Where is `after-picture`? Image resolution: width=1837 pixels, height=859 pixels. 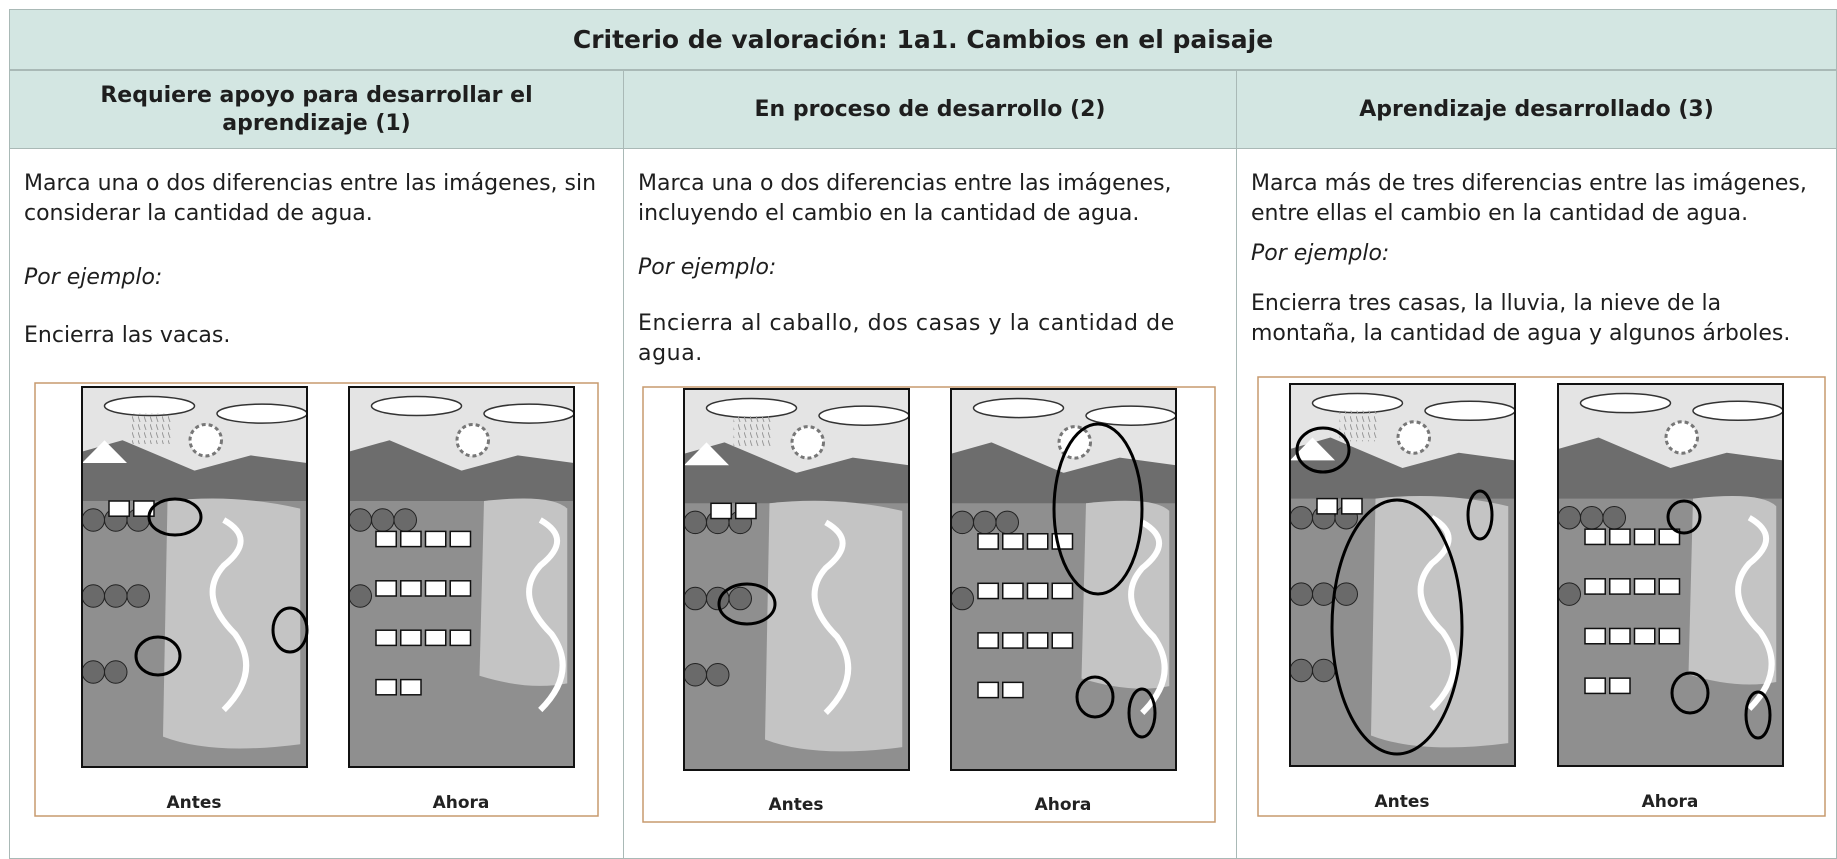
after-picture is located at coordinates (1670, 575).